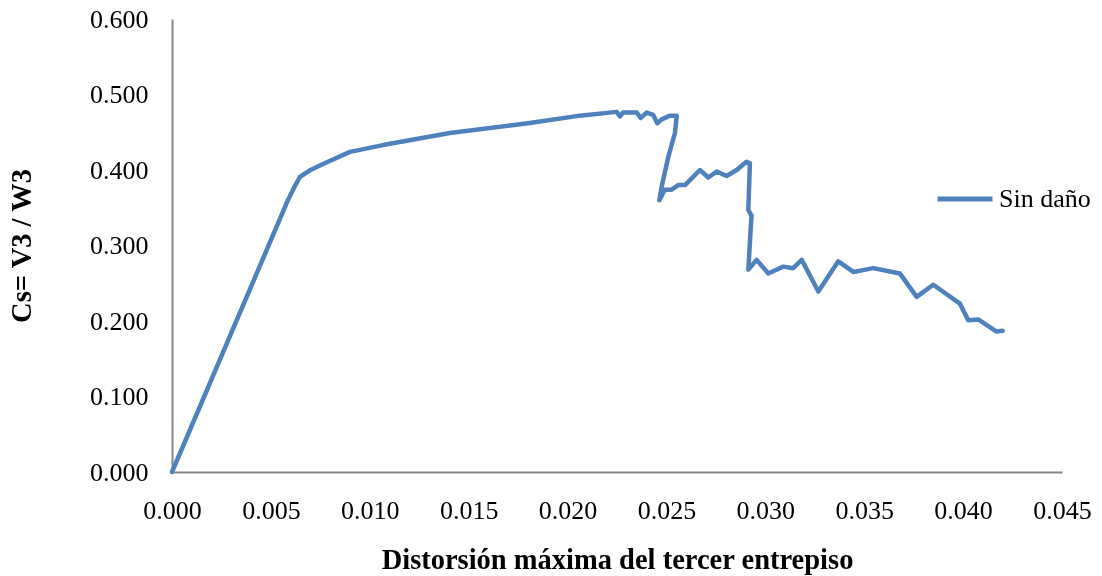 This screenshot has width=1102, height=576. I want to click on x-tick-label: 0.020, so click(568, 510).